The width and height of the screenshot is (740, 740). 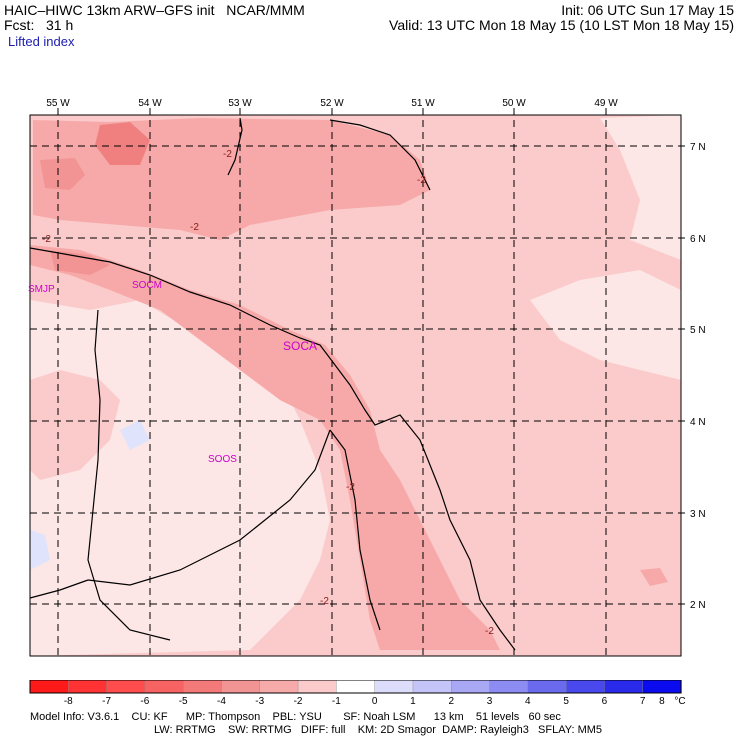 I want to click on lon-label: 49 W, so click(x=606, y=103).